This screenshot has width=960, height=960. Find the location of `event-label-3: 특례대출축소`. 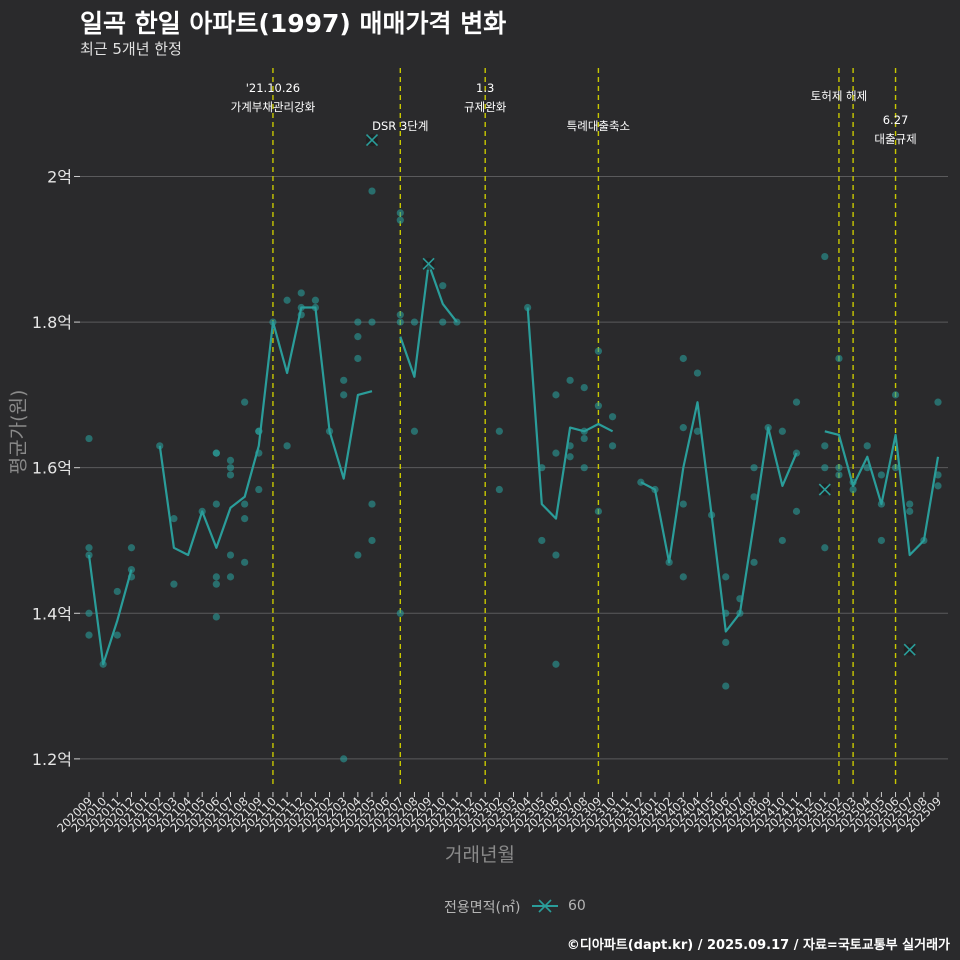

event-label-3: 특례대출축소 is located at coordinates (598, 126).